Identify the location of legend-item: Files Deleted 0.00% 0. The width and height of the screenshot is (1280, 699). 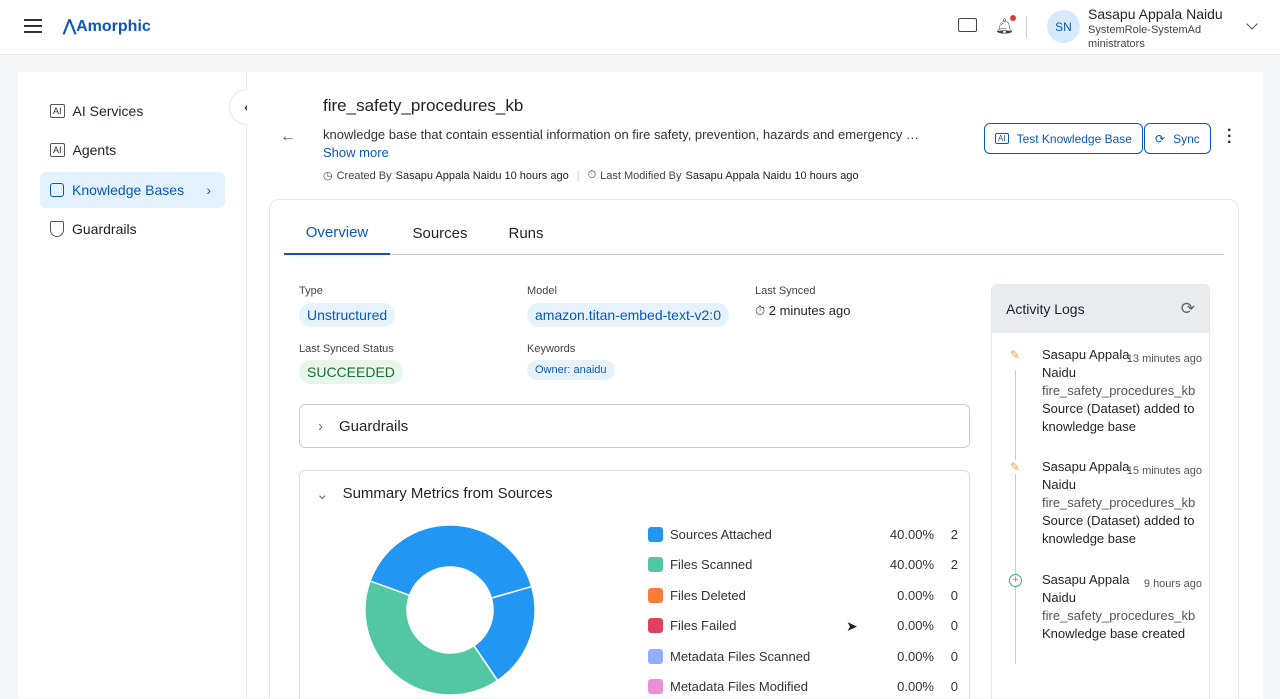
(803, 595).